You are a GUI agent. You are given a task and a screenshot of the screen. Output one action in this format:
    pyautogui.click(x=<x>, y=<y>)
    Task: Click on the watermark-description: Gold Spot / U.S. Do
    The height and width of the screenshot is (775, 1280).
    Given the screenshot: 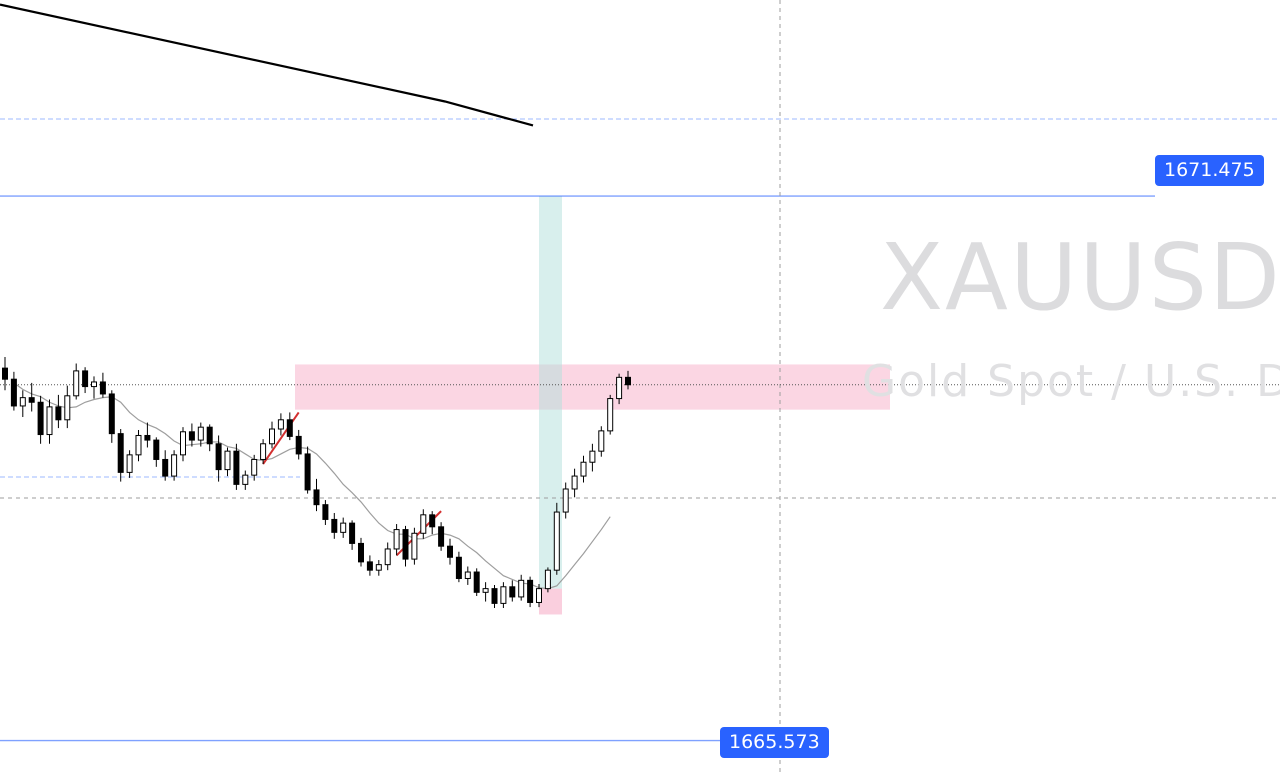 What is the action you would take?
    pyautogui.click(x=1071, y=381)
    